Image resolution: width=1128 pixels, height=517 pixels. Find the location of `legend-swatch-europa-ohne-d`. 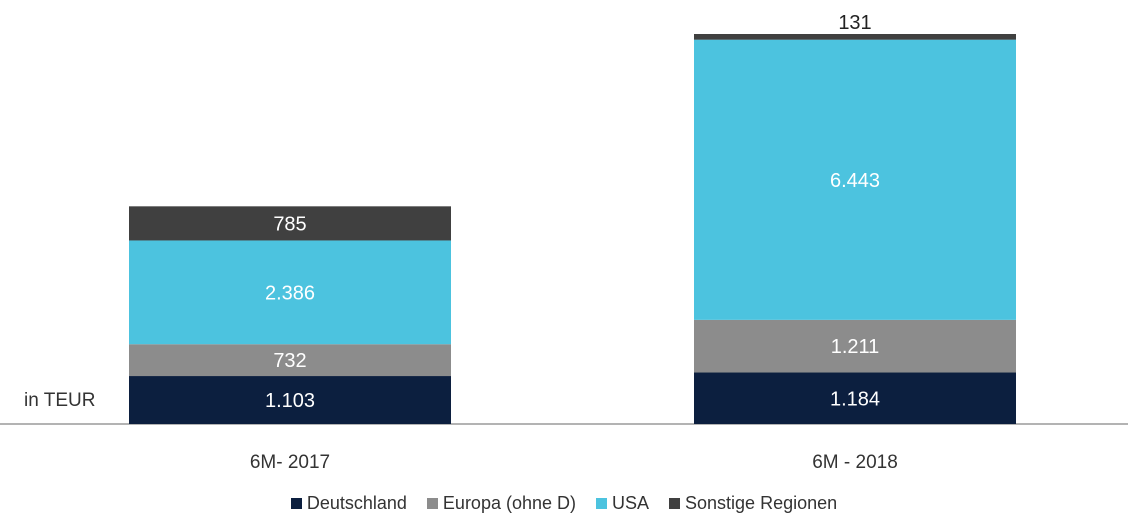

legend-swatch-europa-ohne-d is located at coordinates (432, 503).